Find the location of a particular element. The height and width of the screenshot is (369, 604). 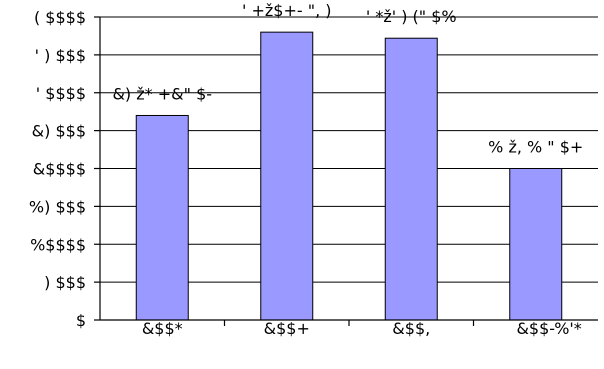

x-tick-label: &$$+ is located at coordinates (287, 328).